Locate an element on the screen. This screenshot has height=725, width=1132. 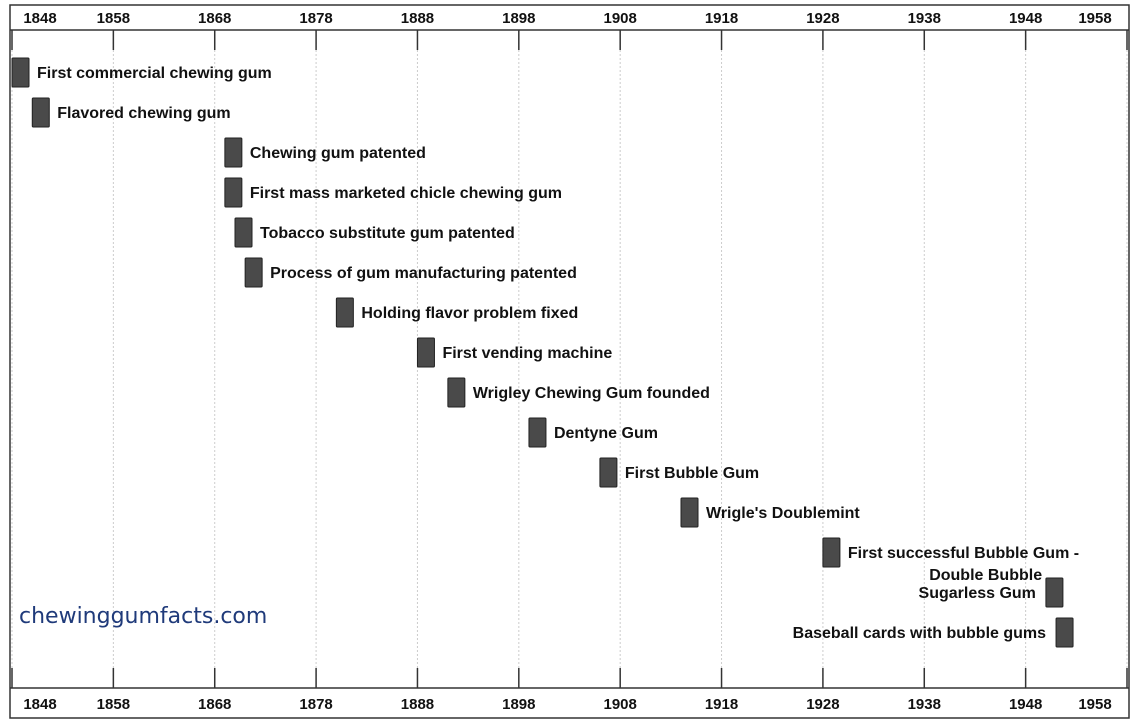
tick-label-top: 1928 is located at coordinates (822, 18).